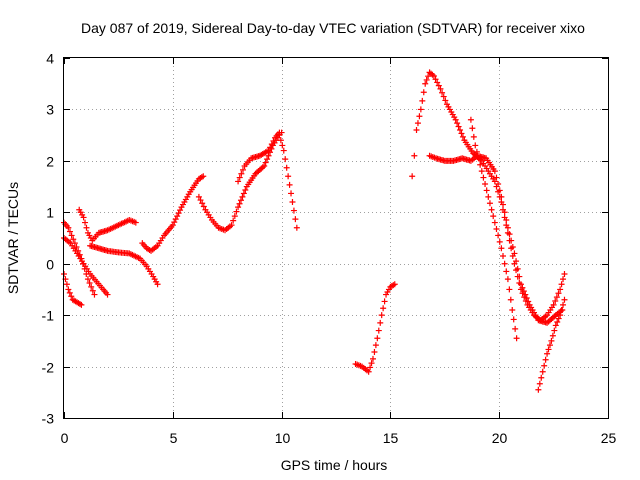 The height and width of the screenshot is (480, 640). What do you see at coordinates (391, 438) in the screenshot?
I see `x-tick-label: 15` at bounding box center [391, 438].